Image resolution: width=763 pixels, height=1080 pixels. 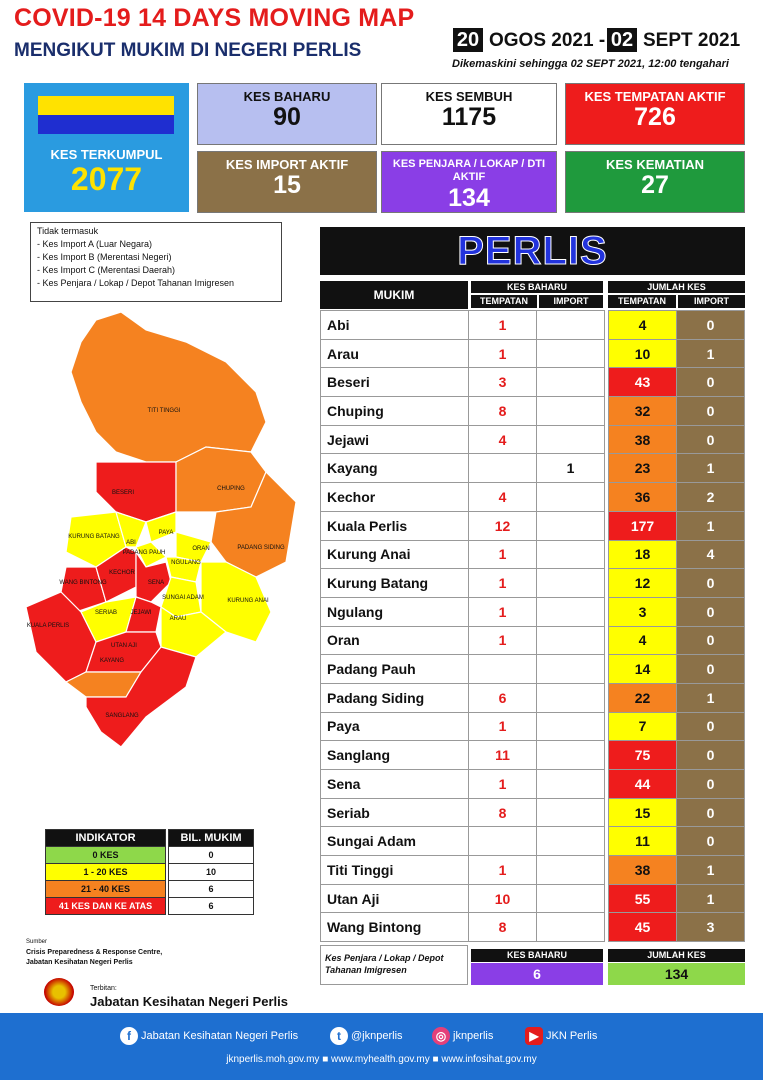 What do you see at coordinates (469, 182) in the screenshot?
I see `summary-card: KES PENJARA / LOKAP / DTI AKTIF 134` at bounding box center [469, 182].